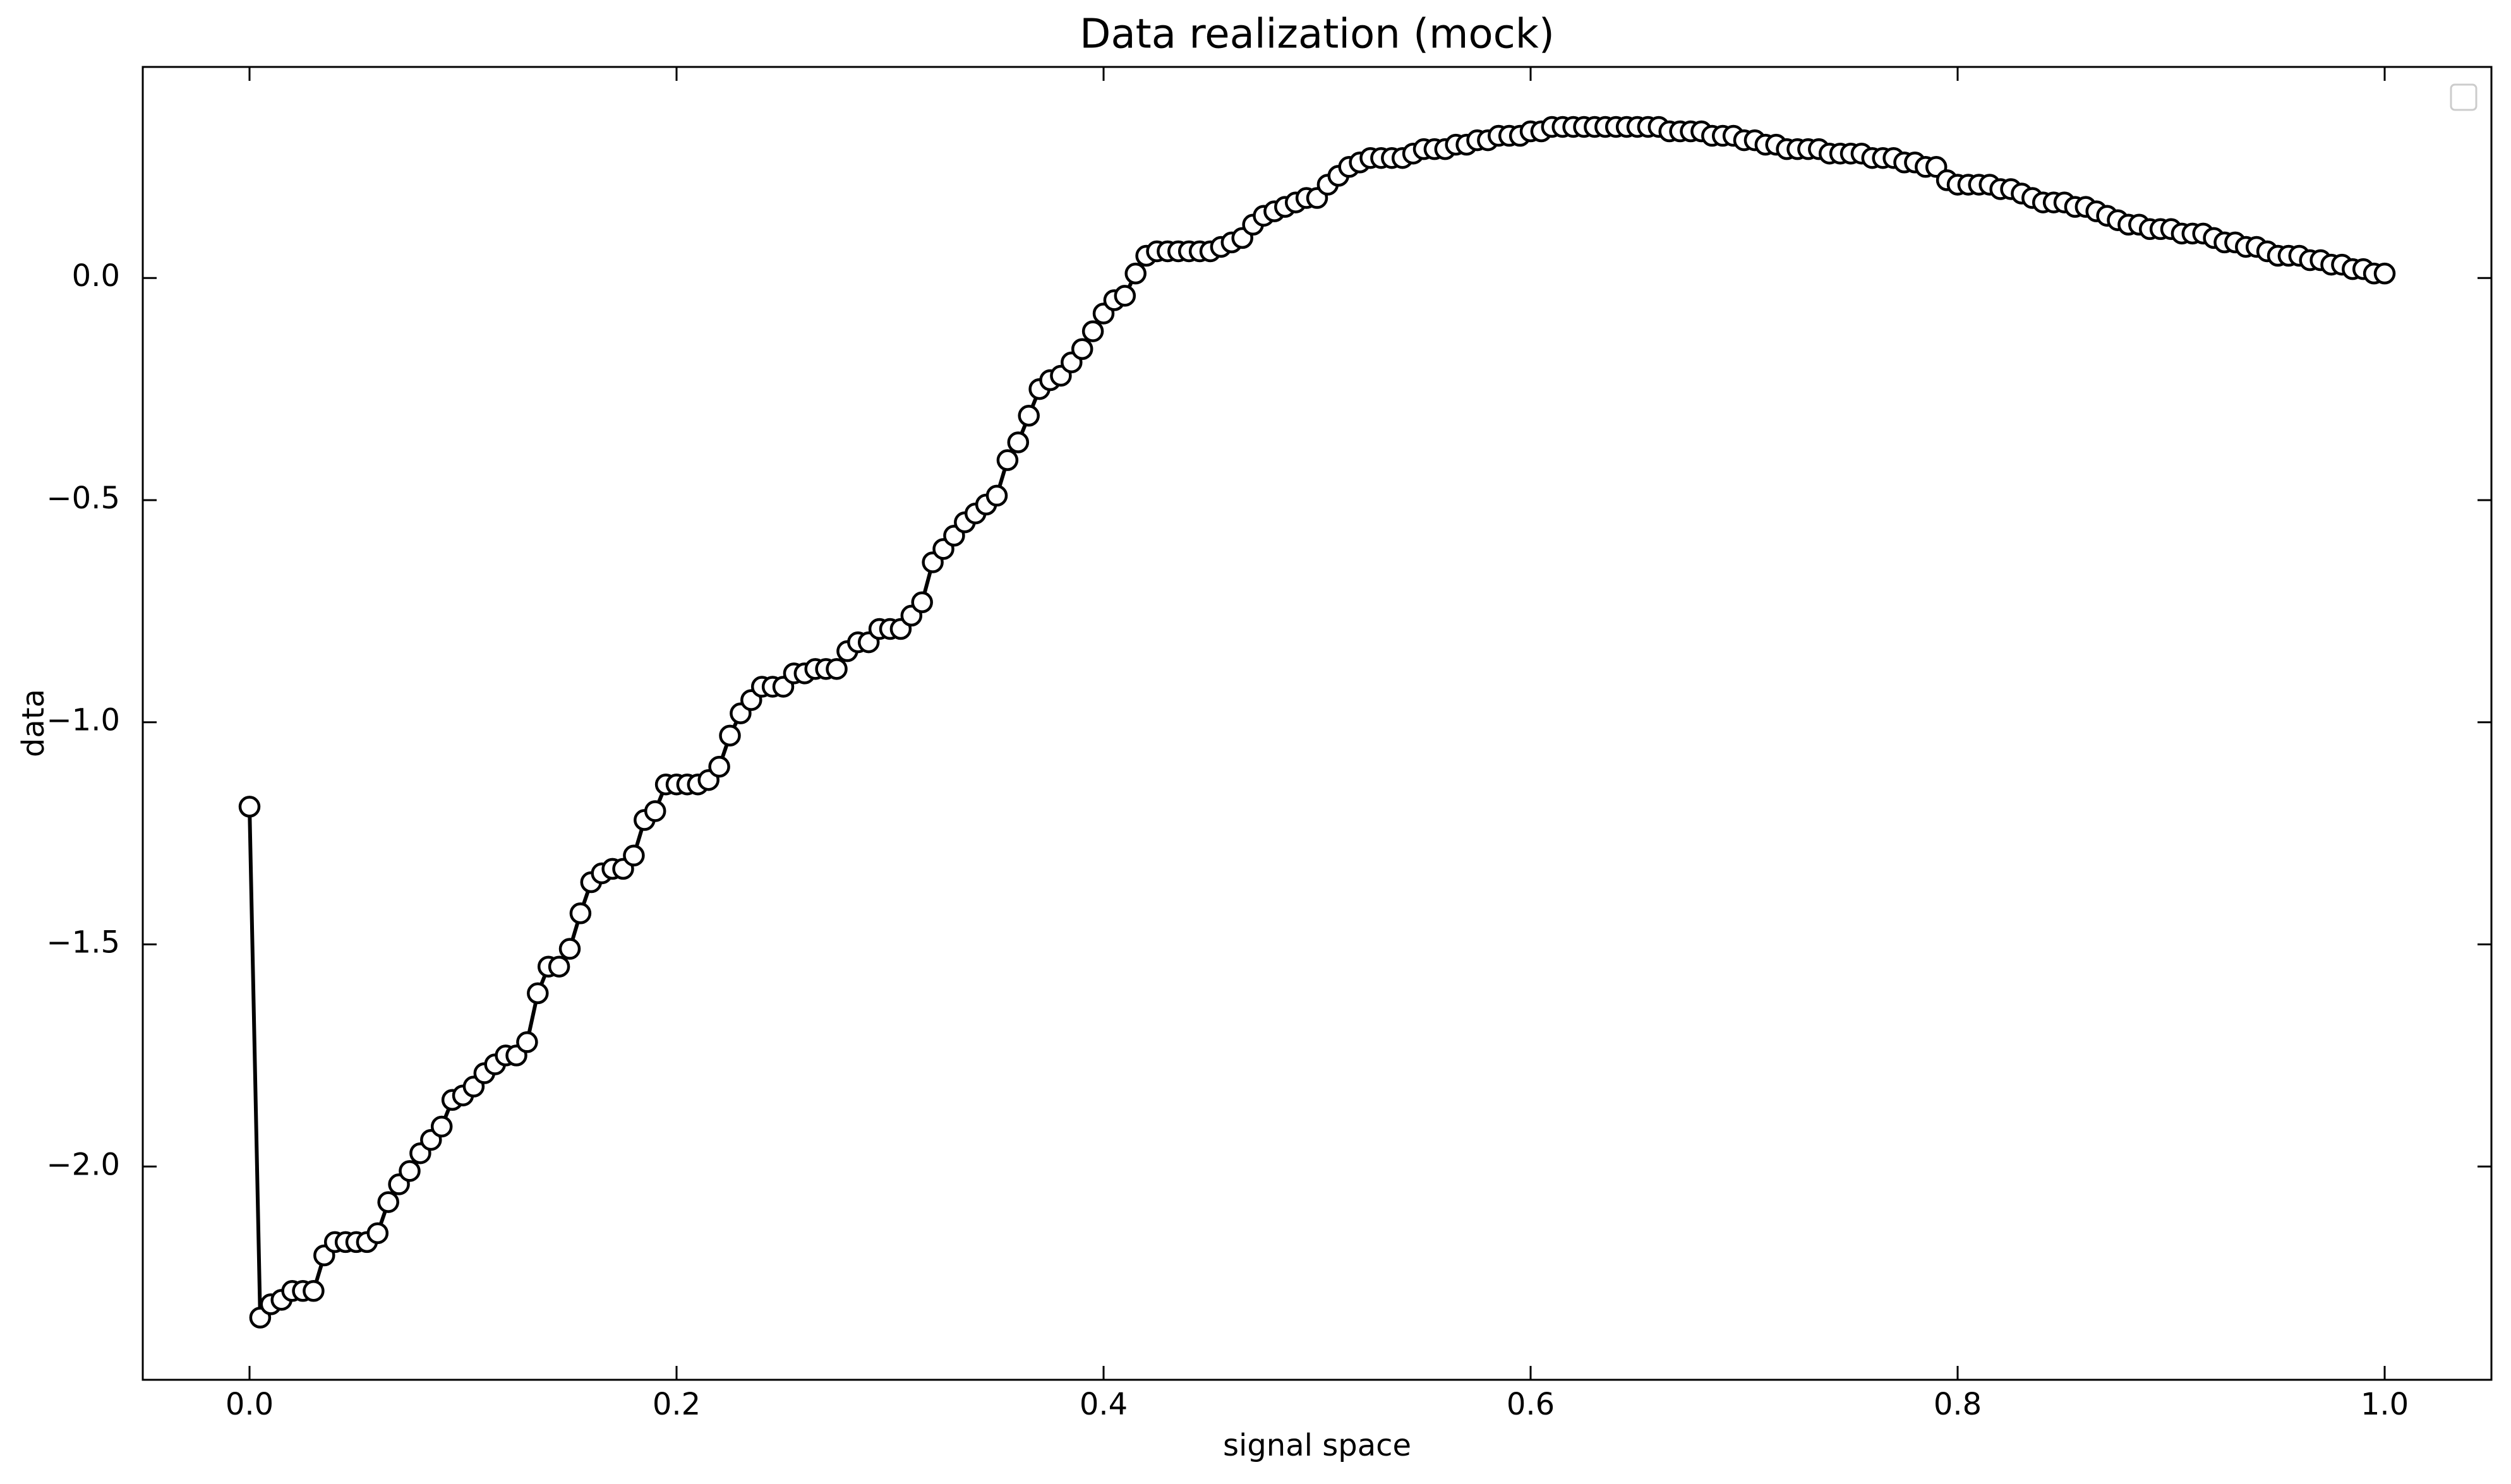 This screenshot has width=2511, height=1484. Describe the element at coordinates (83, 720) in the screenshot. I see `y-tick-label: −1.0` at that location.